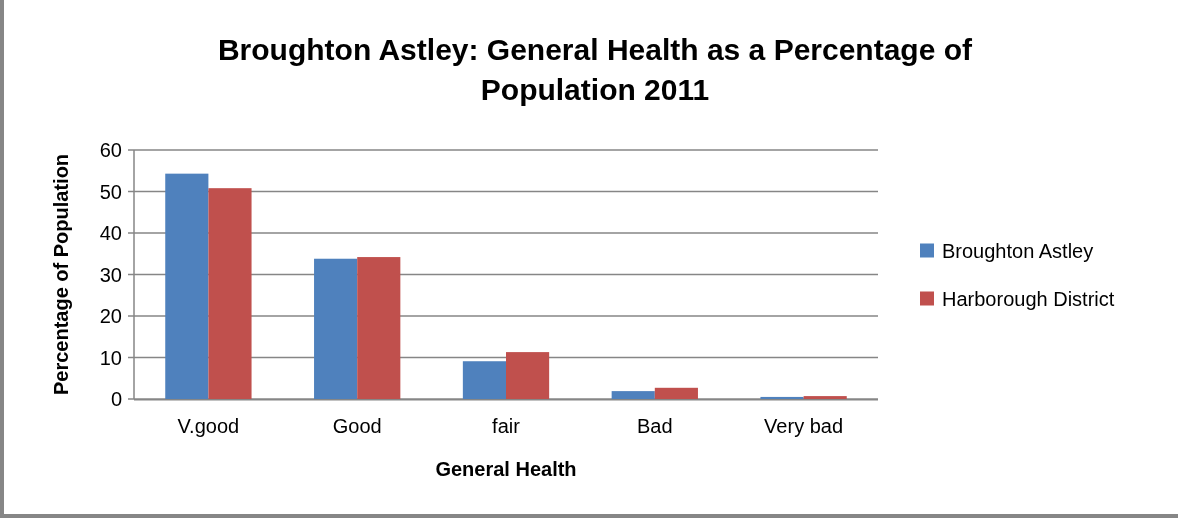 The image size is (1178, 518). What do you see at coordinates (208, 426) in the screenshot?
I see `x-tick-label: V.good` at bounding box center [208, 426].